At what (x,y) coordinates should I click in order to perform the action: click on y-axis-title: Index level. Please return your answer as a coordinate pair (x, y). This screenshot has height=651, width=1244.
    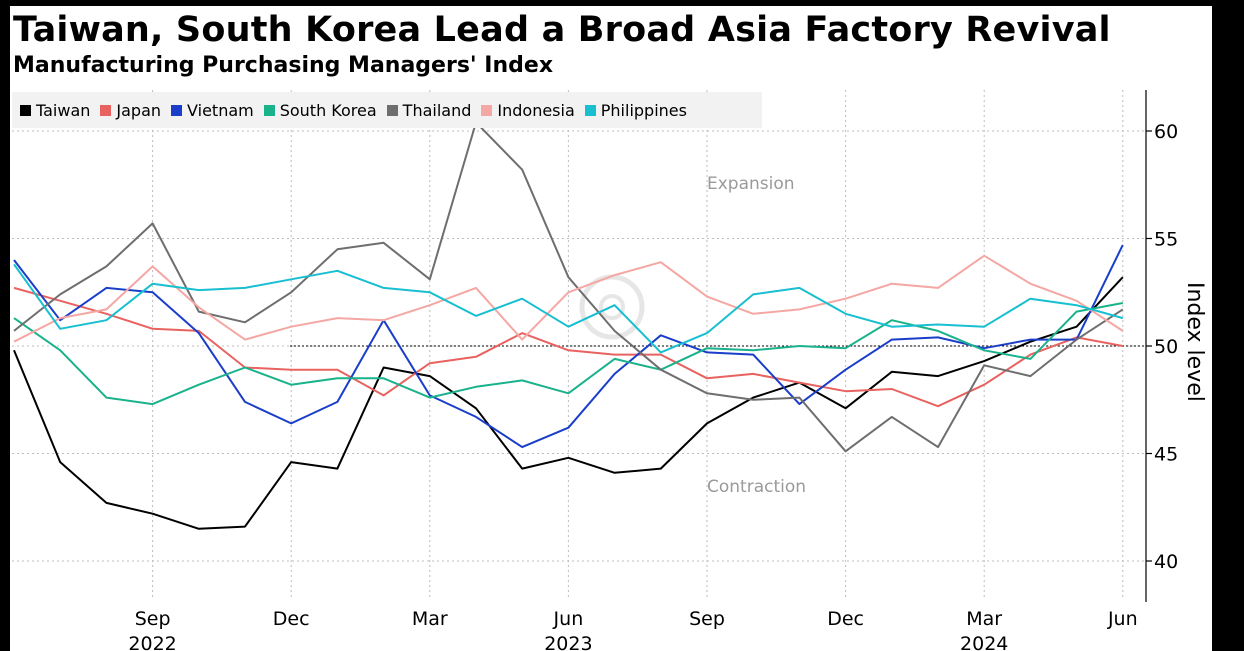
    Looking at the image, I should click on (1194, 342).